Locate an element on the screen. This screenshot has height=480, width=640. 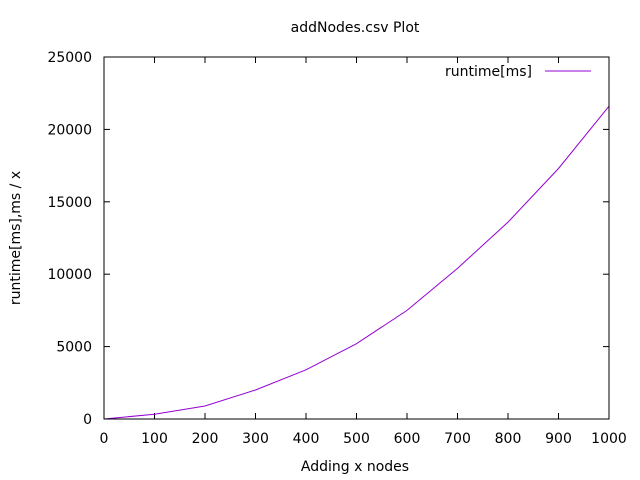
y-tick-label: 15000 is located at coordinates (69, 203).